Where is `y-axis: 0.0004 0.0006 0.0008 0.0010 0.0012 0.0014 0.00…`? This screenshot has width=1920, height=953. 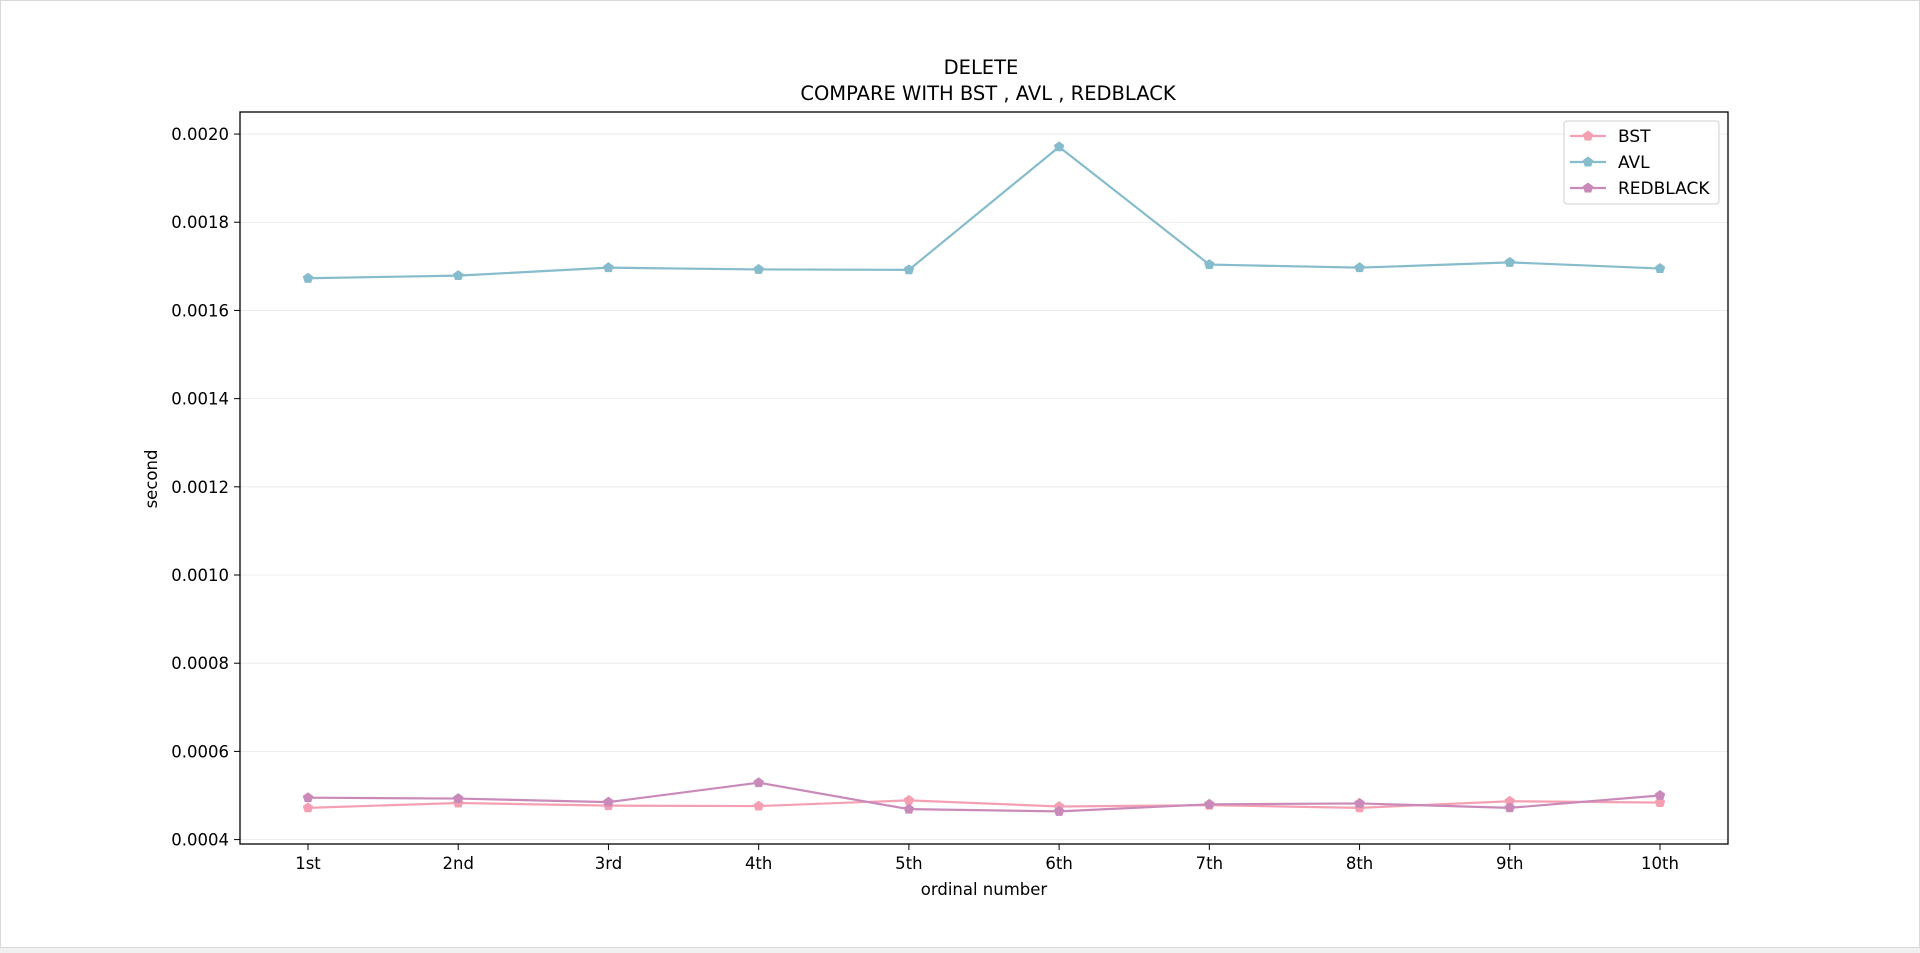
y-axis: 0.0004 0.0006 0.0008 0.0010 0.0012 0.0014 0.00… is located at coordinates (205, 487).